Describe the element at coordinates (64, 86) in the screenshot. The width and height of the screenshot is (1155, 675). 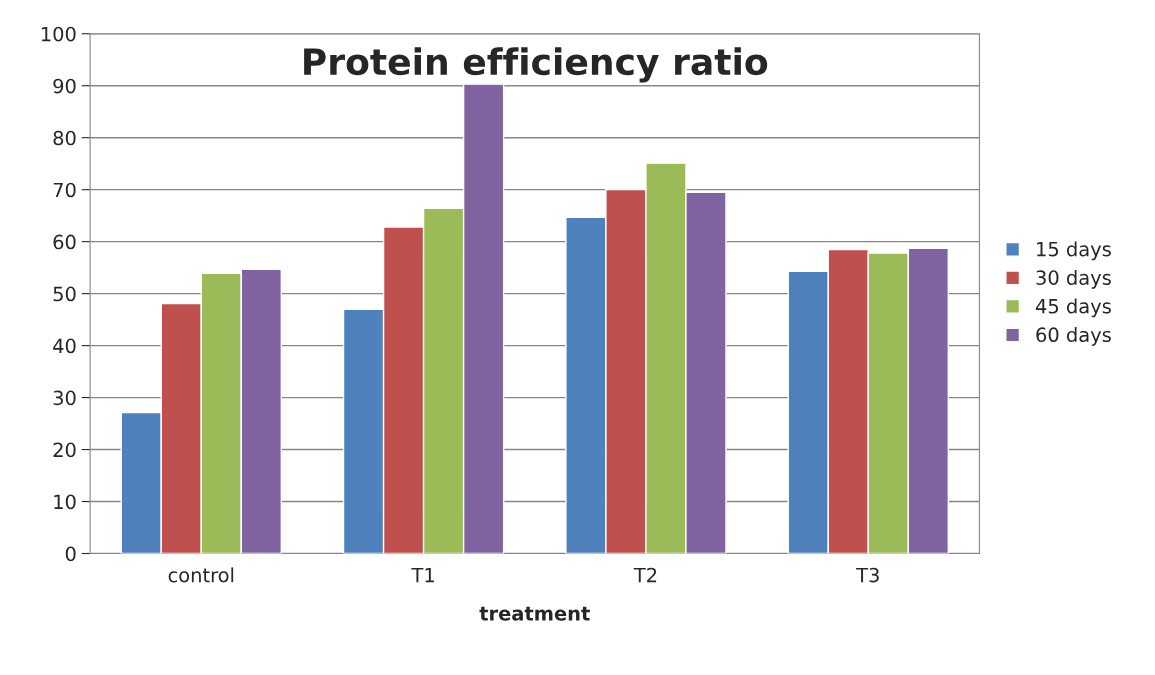
I see `y-tick-label: 90` at that location.